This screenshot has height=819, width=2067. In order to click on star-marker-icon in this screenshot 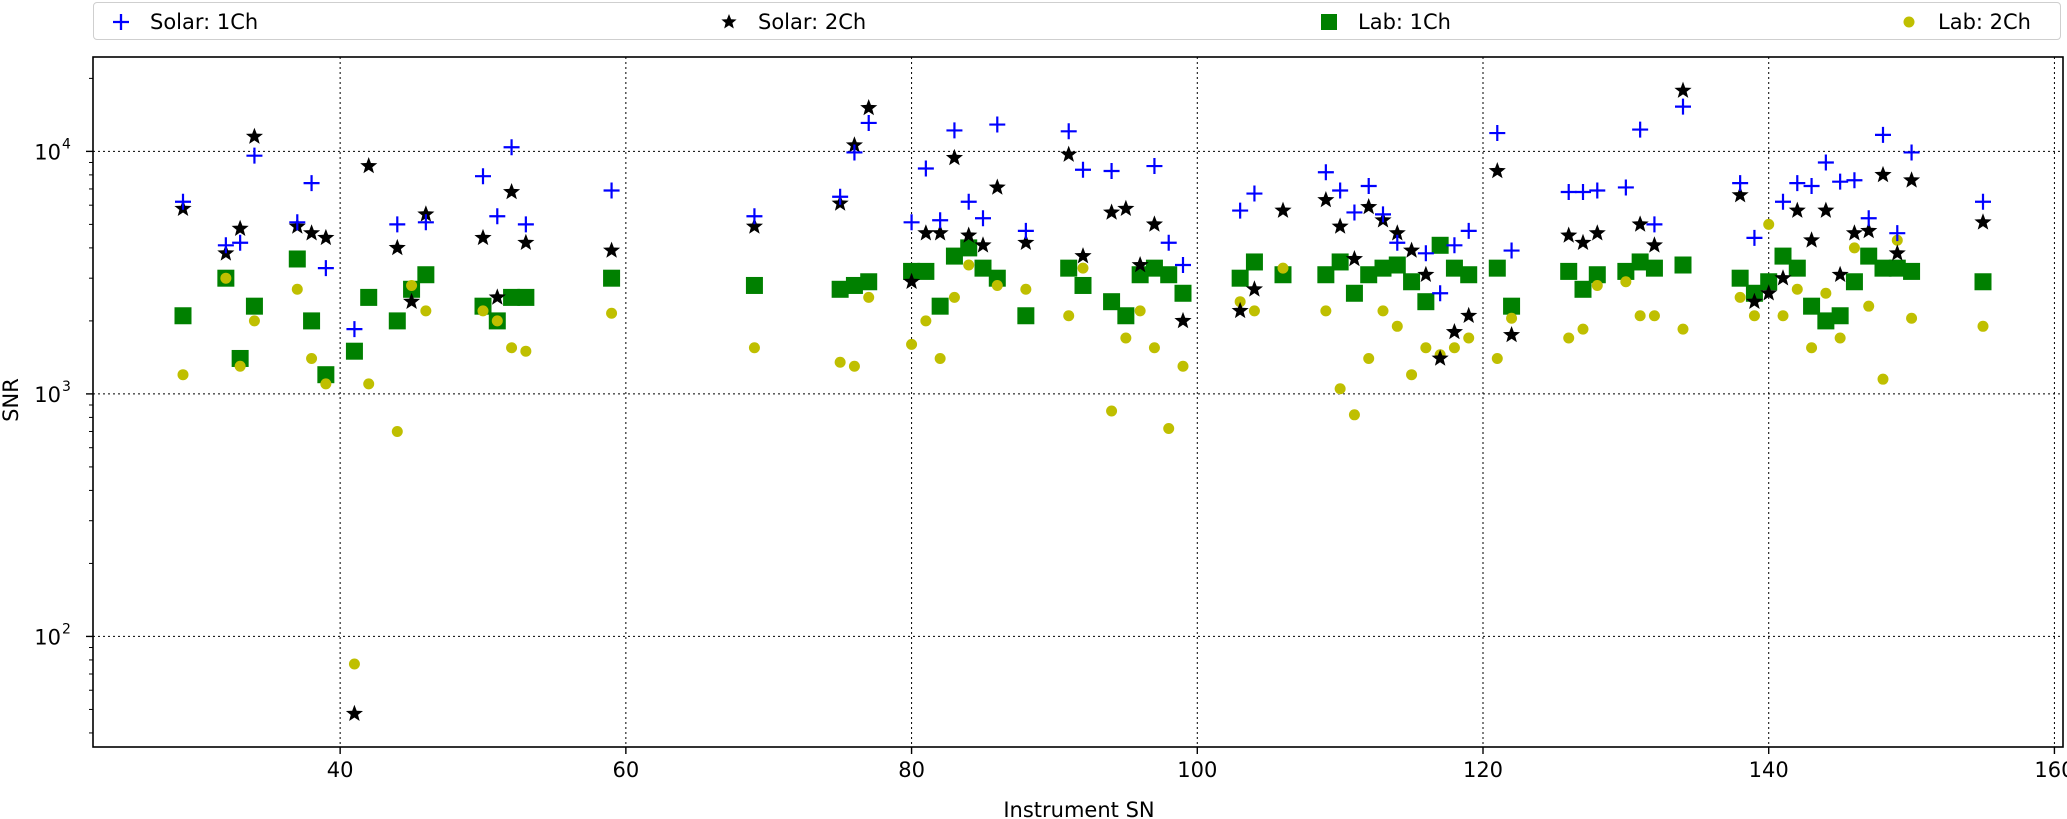, I will do `click(729, 21)`.